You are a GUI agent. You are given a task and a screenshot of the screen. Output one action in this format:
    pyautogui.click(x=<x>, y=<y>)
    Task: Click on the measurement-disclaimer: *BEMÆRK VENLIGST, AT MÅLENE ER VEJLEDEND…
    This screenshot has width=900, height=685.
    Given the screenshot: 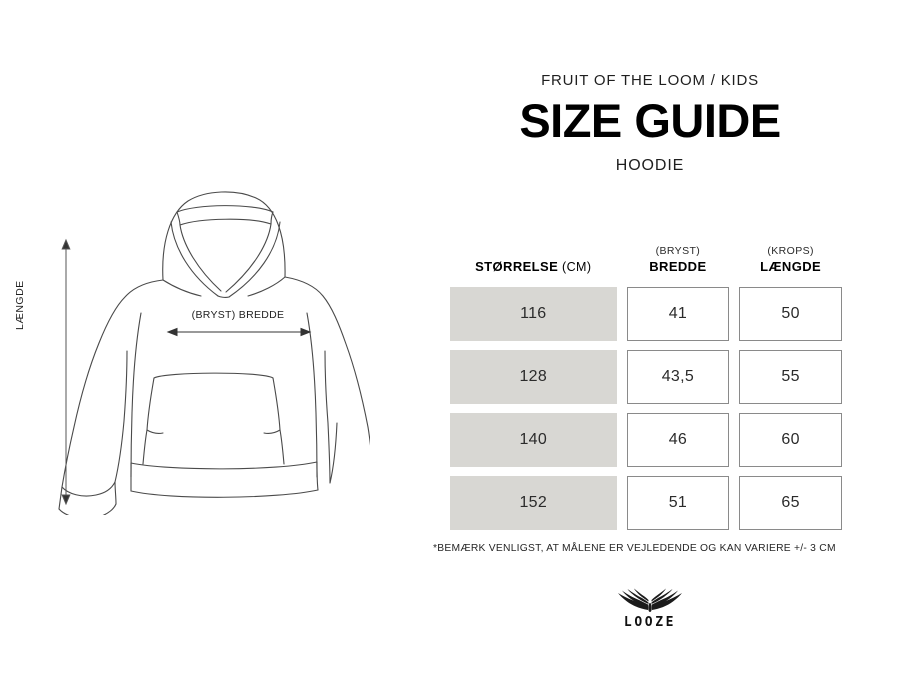 What is the action you would take?
    pyautogui.click(x=634, y=548)
    